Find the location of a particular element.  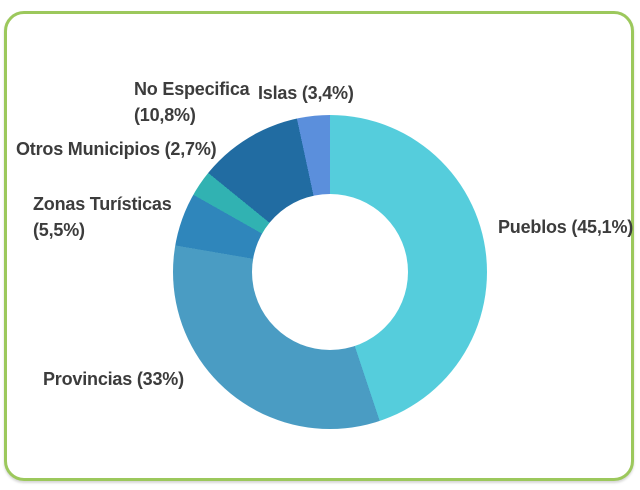

label-provincias: Provincias (33%) is located at coordinates (113, 379).